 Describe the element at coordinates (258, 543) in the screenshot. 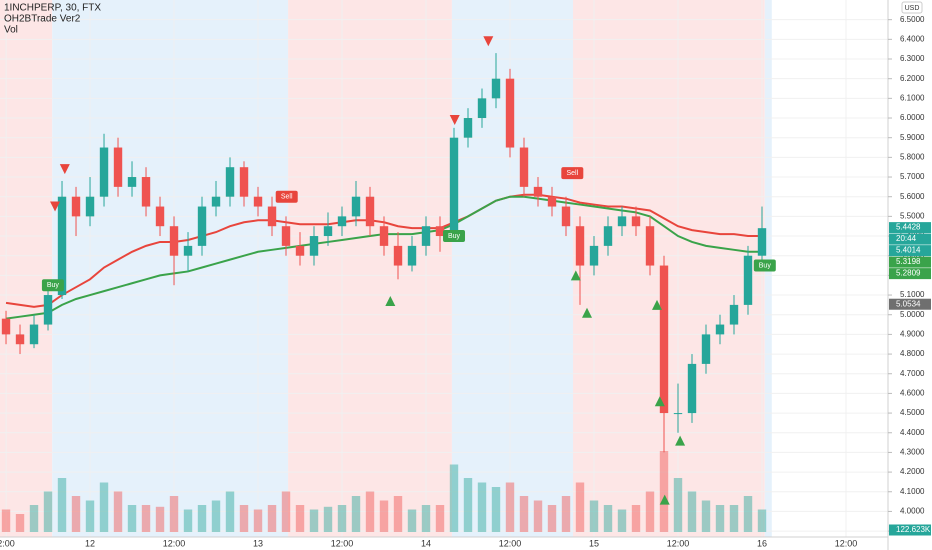

I see `x-tick-label: 13` at that location.